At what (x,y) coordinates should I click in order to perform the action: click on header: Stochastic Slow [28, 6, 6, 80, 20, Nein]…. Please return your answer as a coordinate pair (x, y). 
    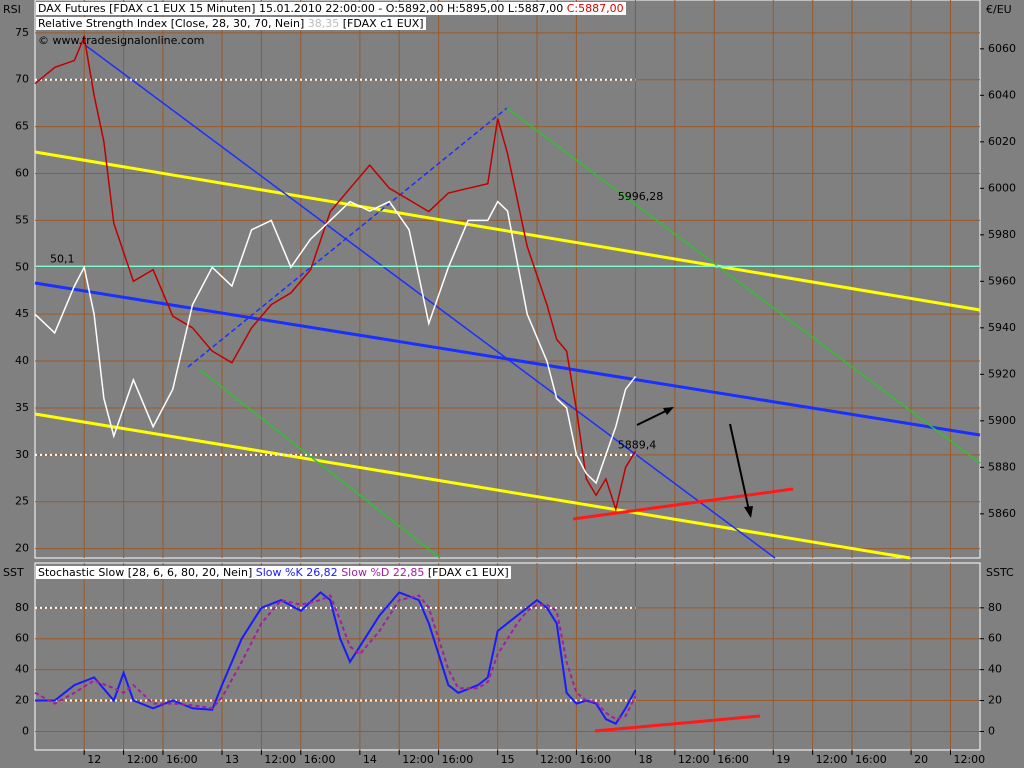
    Looking at the image, I should click on (273, 572).